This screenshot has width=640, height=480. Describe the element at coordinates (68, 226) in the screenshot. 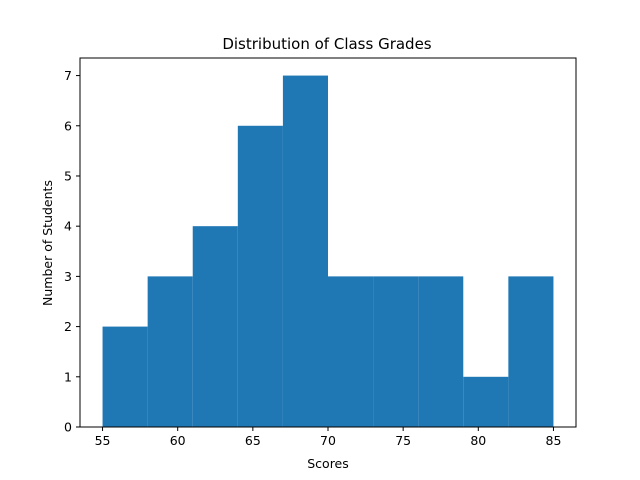

I see `y-tick-label: 4` at that location.